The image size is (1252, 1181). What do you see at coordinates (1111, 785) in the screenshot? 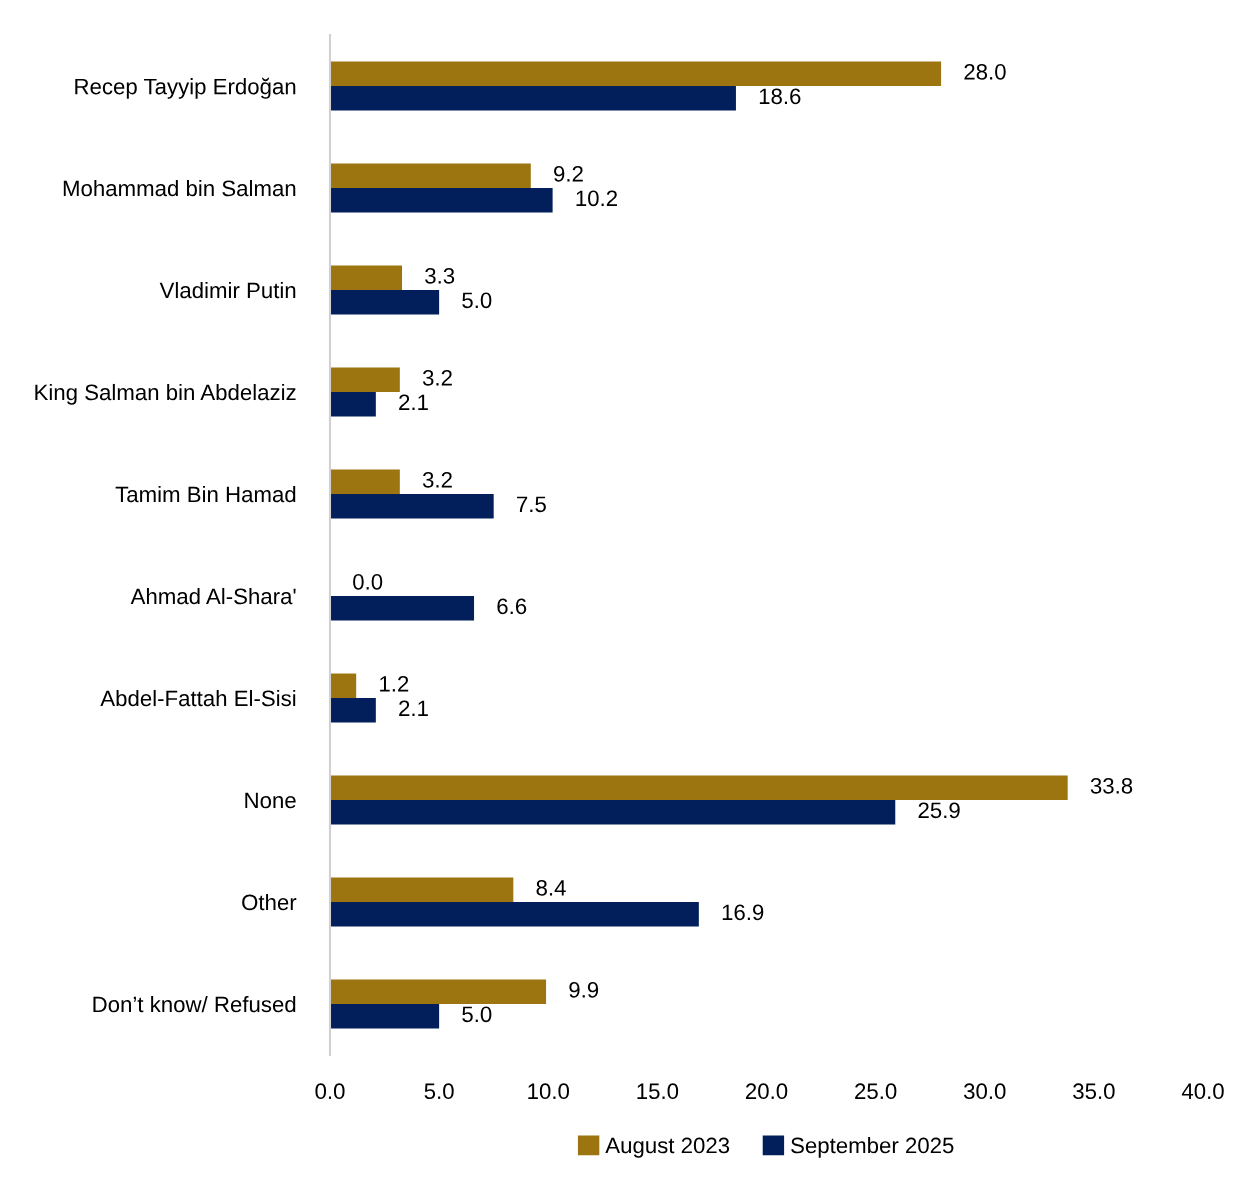
I see `data-label: 33.8` at bounding box center [1111, 785].